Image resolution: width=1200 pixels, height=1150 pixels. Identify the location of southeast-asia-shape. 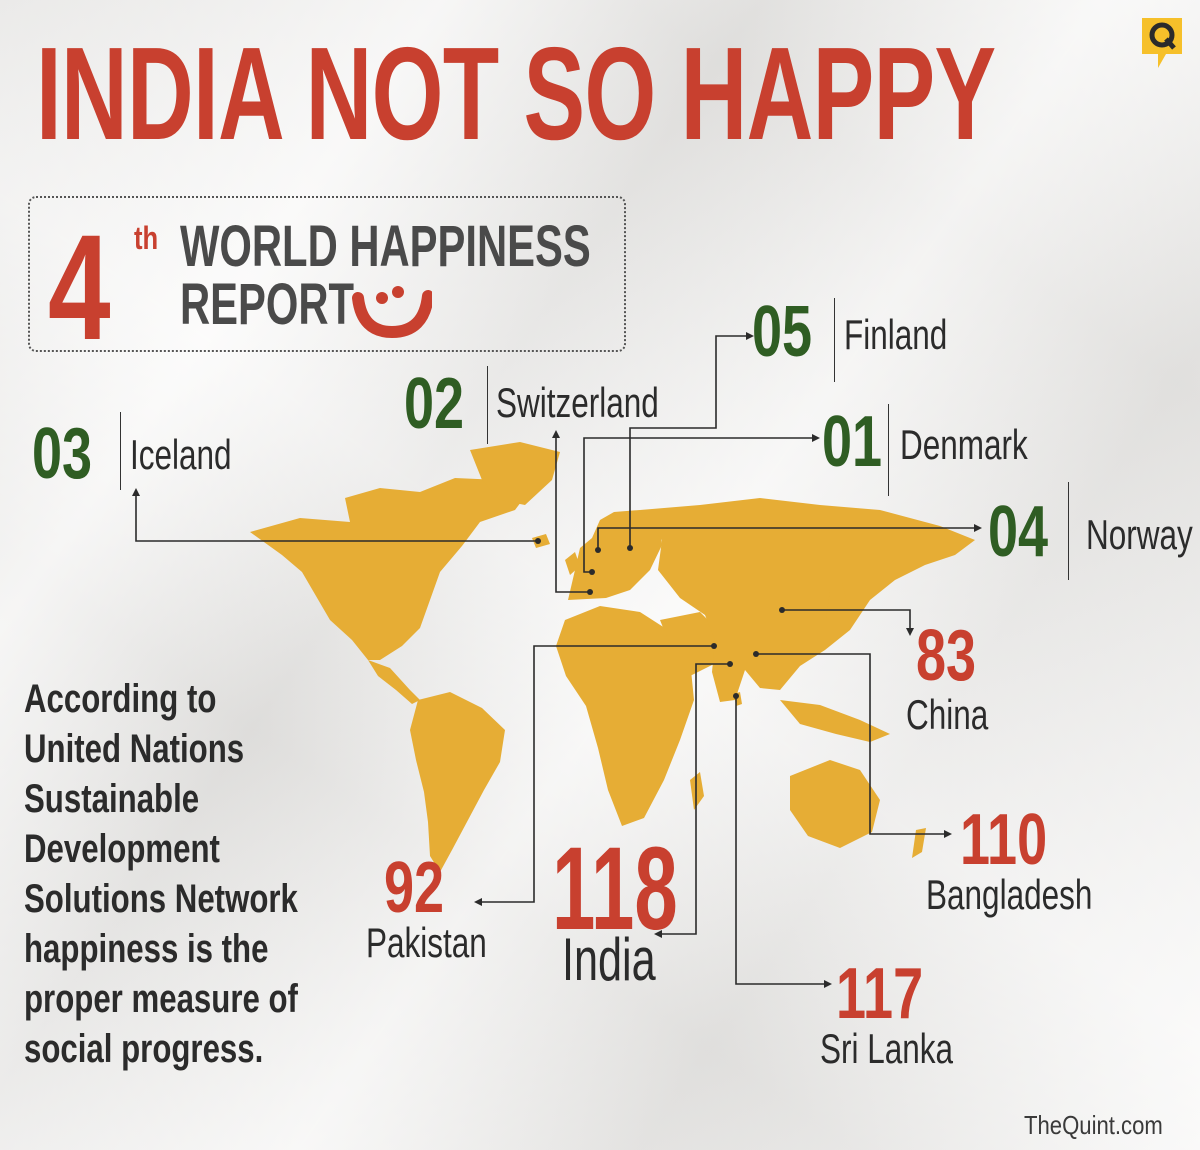
(835, 721).